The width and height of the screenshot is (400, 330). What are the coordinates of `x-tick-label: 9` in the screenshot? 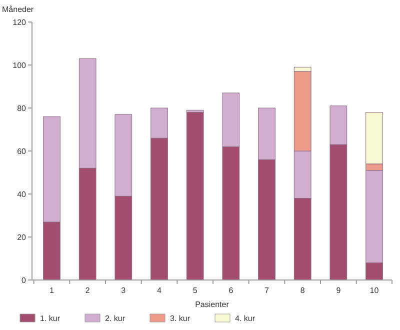 It's located at (339, 290).